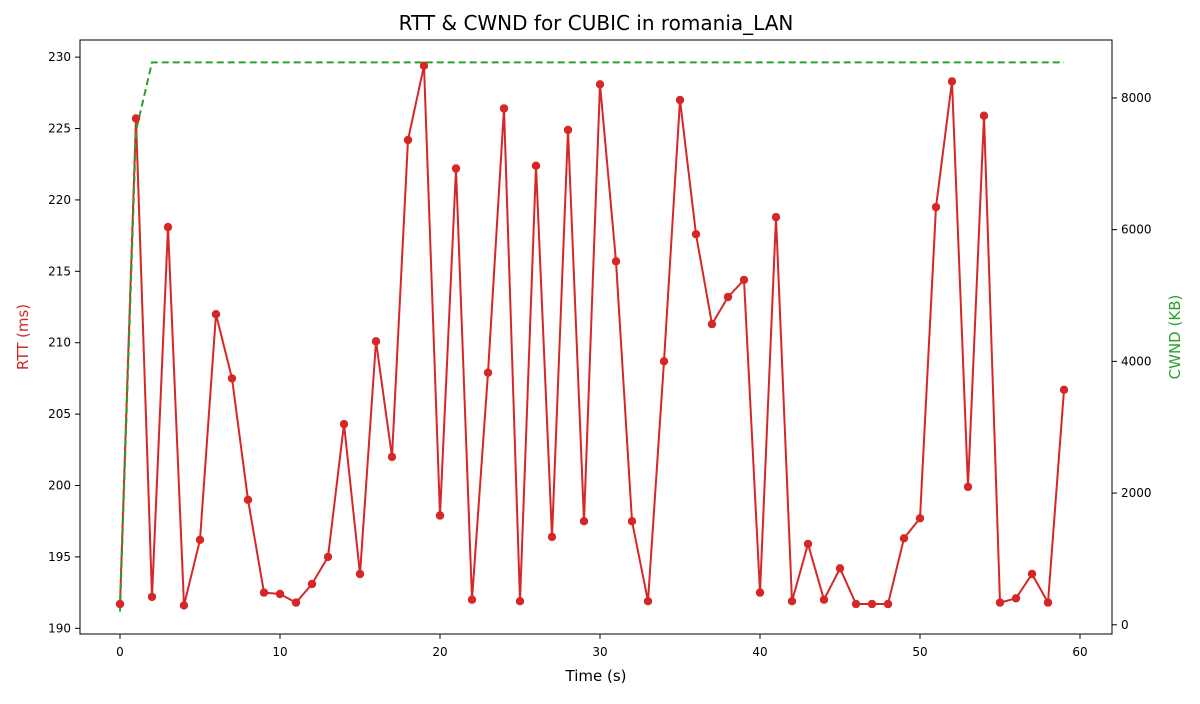 This screenshot has width=1200, height=704. I want to click on x-tick-label: 60, so click(1079, 652).